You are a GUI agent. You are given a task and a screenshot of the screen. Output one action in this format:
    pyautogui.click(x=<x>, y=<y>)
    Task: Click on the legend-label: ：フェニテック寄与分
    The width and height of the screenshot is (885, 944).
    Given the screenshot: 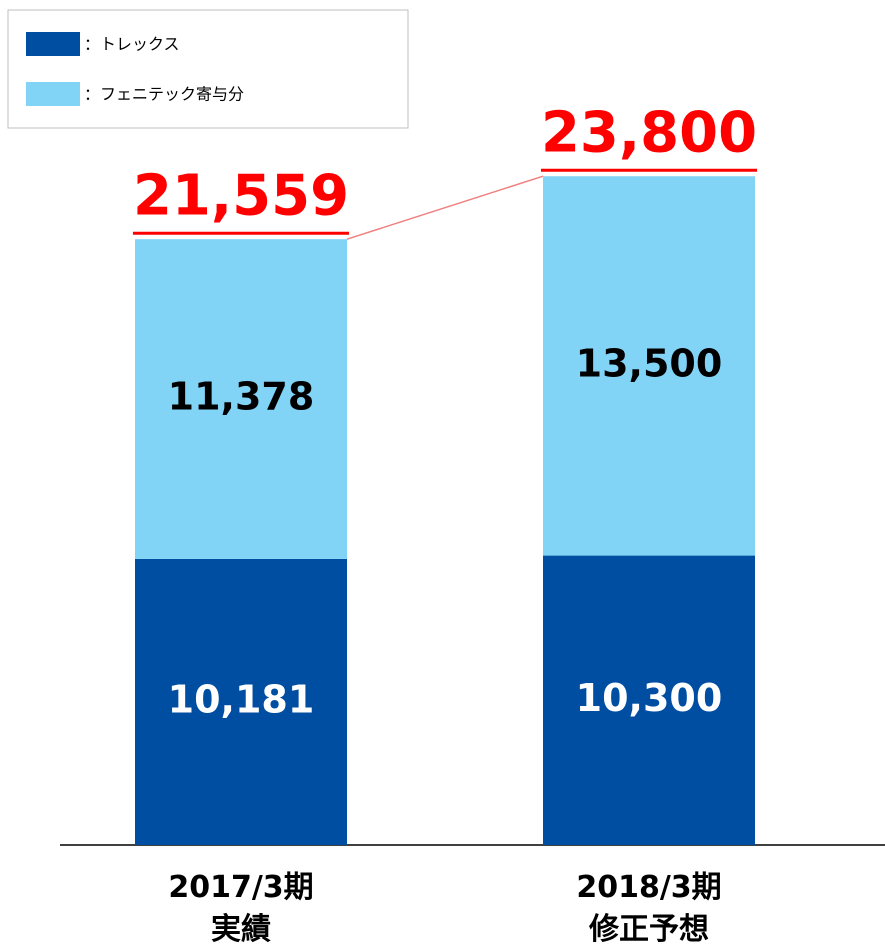 What is the action you would take?
    pyautogui.click(x=164, y=94)
    